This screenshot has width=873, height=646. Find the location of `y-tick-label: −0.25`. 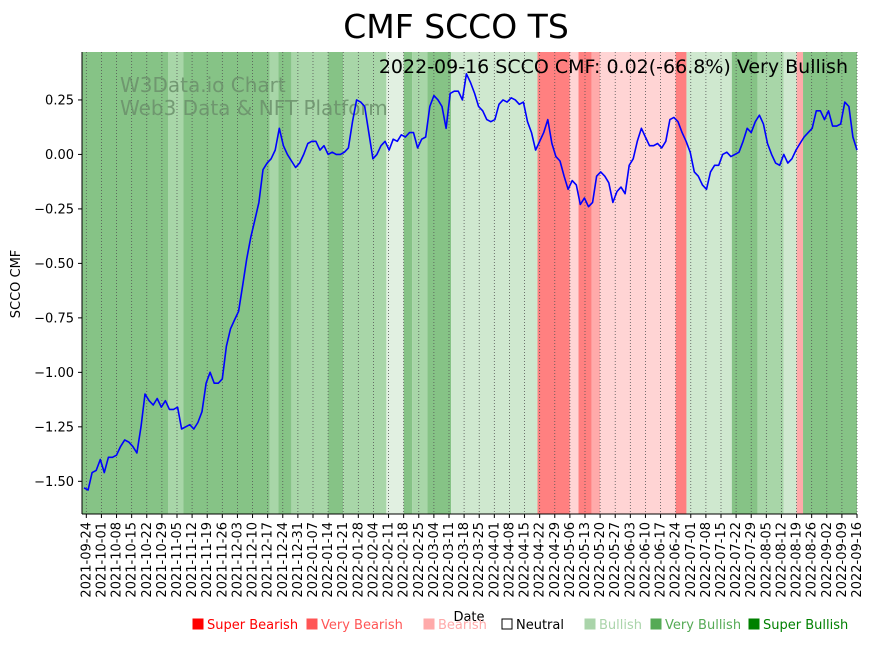

y-tick-label: −0.25 is located at coordinates (54, 209).